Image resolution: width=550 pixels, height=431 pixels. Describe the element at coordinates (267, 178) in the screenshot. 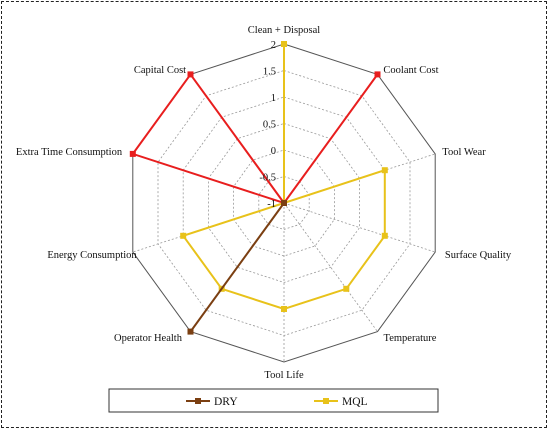

I see `tick-label: -0.5` at that location.